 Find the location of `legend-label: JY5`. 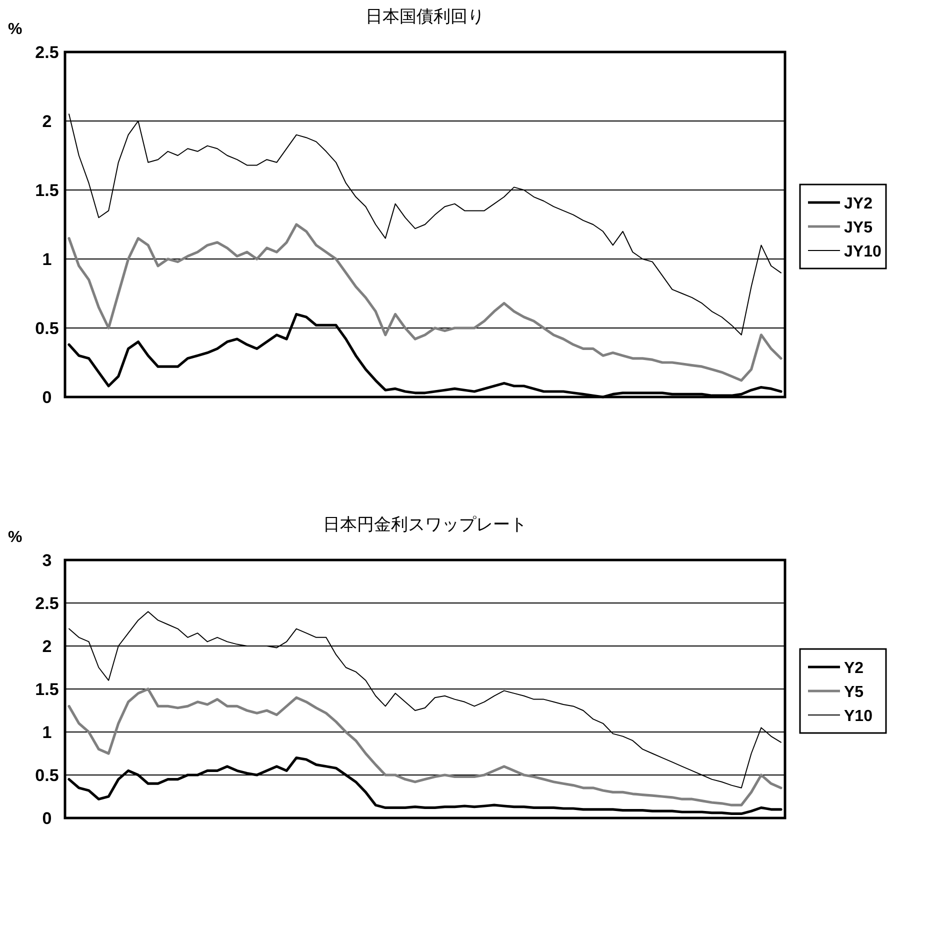

legend-label: JY5 is located at coordinates (858, 228).